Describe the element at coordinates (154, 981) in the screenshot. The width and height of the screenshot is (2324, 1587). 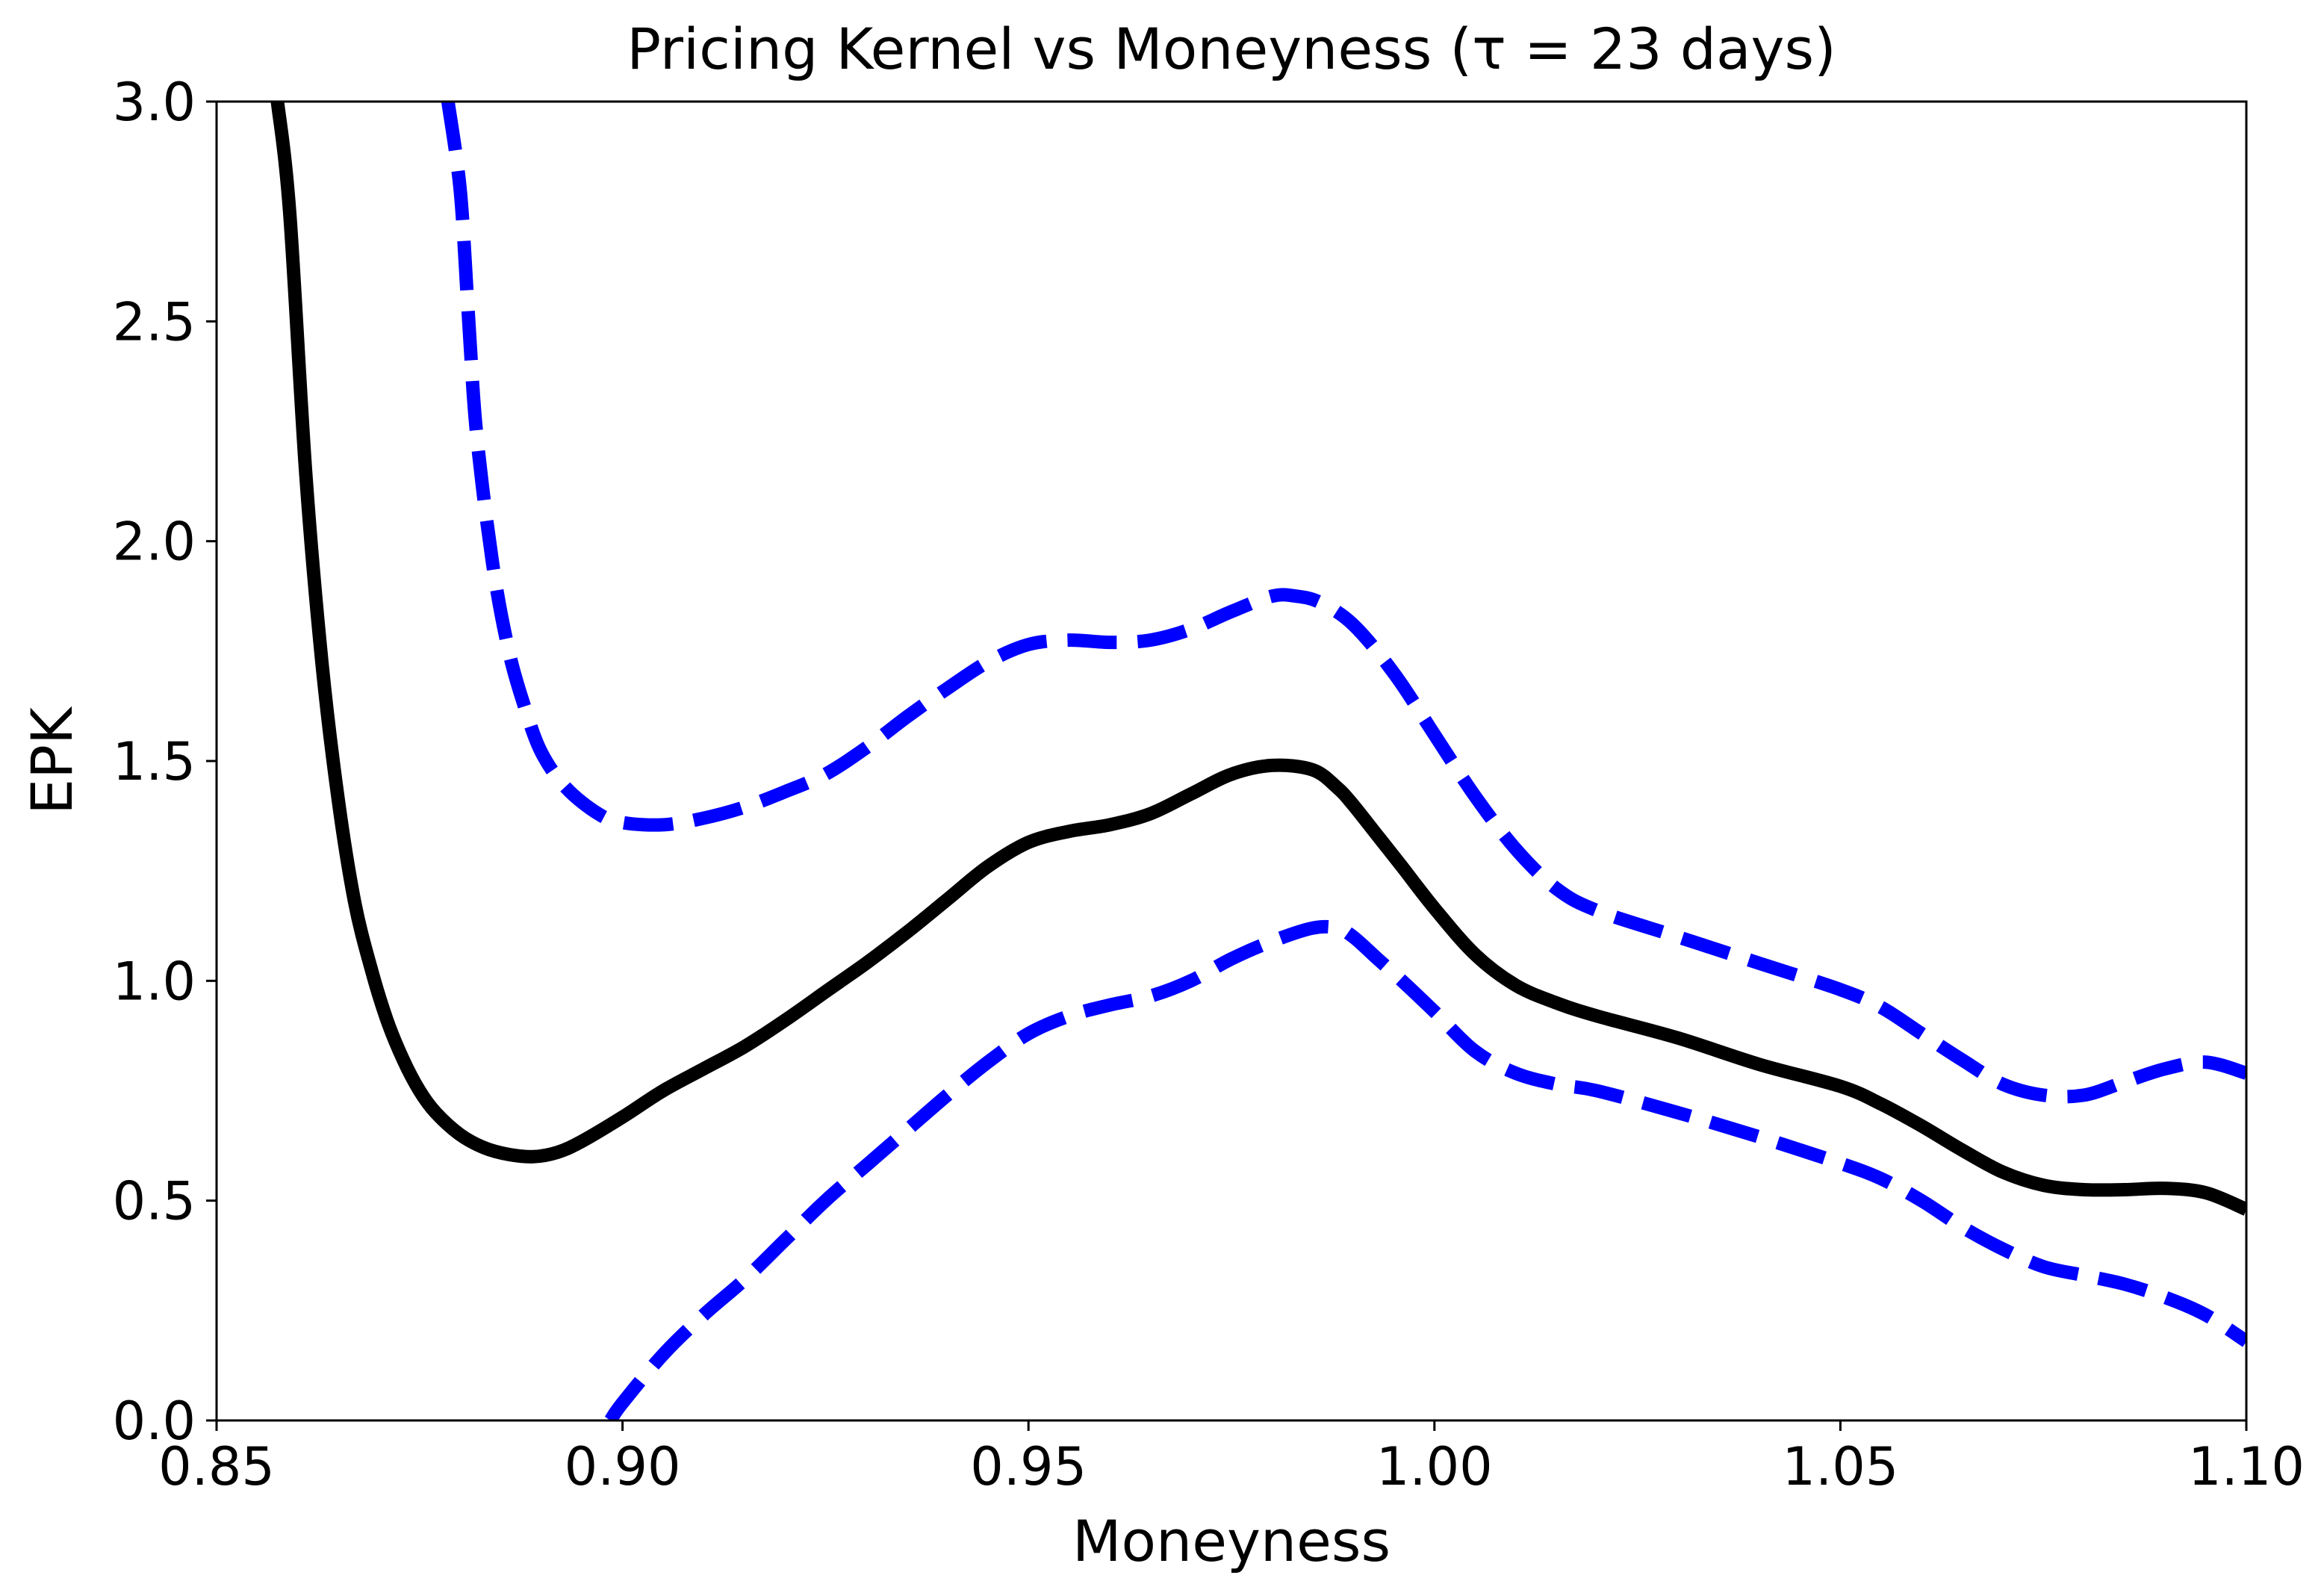
I see `y-tick-label: 1.0` at that location.